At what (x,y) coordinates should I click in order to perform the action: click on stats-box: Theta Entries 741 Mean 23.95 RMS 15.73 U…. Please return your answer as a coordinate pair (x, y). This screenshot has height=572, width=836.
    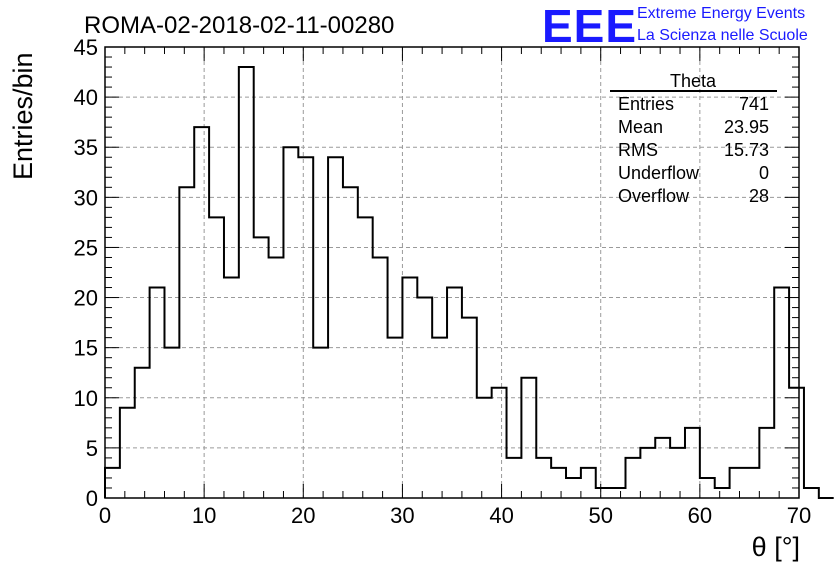
    Looking at the image, I should click on (693, 138).